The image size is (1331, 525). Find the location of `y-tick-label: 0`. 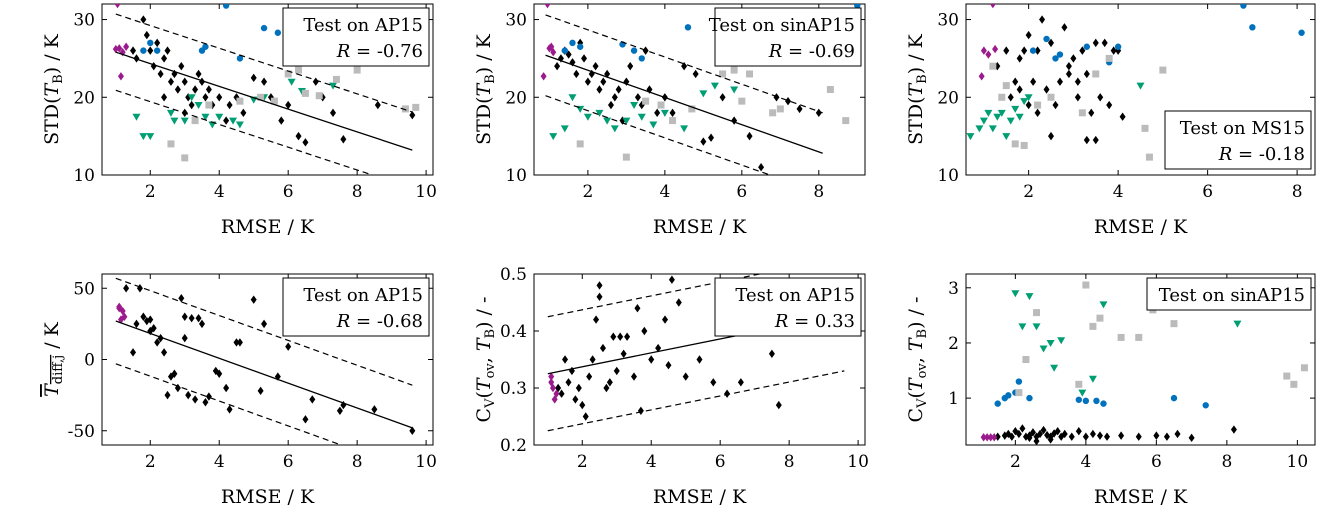

y-tick-label: 0 is located at coordinates (89, 361).